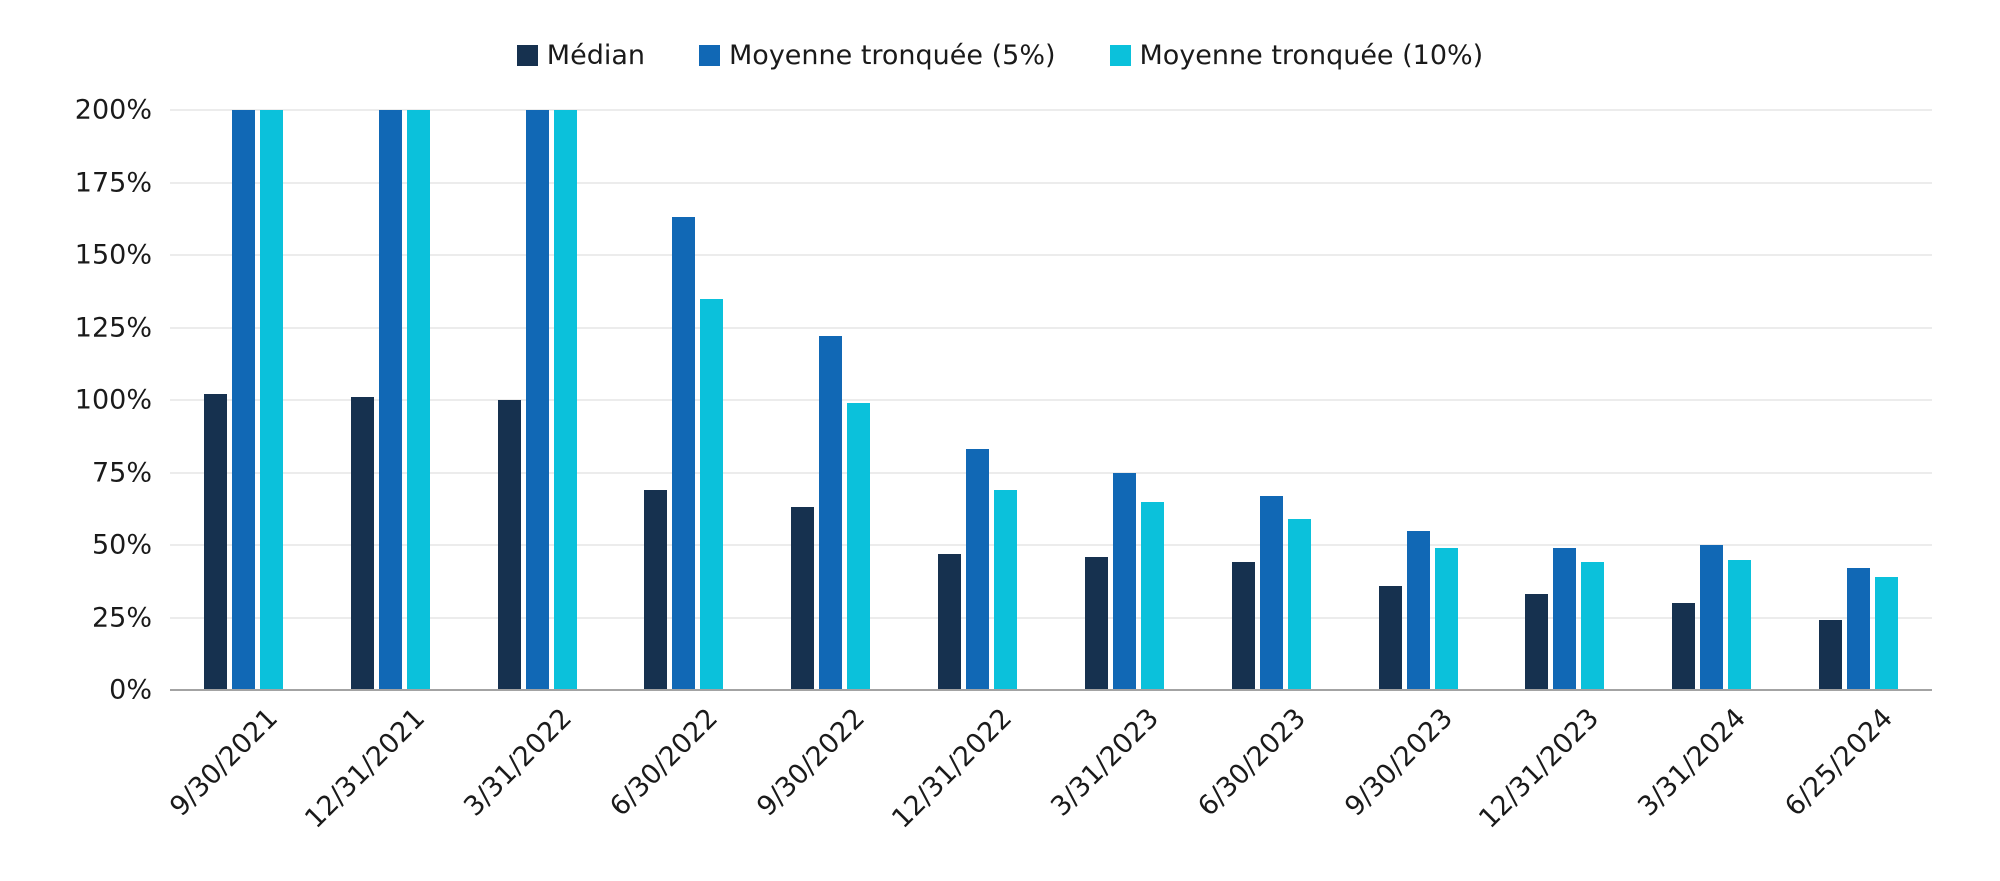 The width and height of the screenshot is (2000, 881). Describe the element at coordinates (113, 327) in the screenshot. I see `y-axis-label: 125%` at that location.